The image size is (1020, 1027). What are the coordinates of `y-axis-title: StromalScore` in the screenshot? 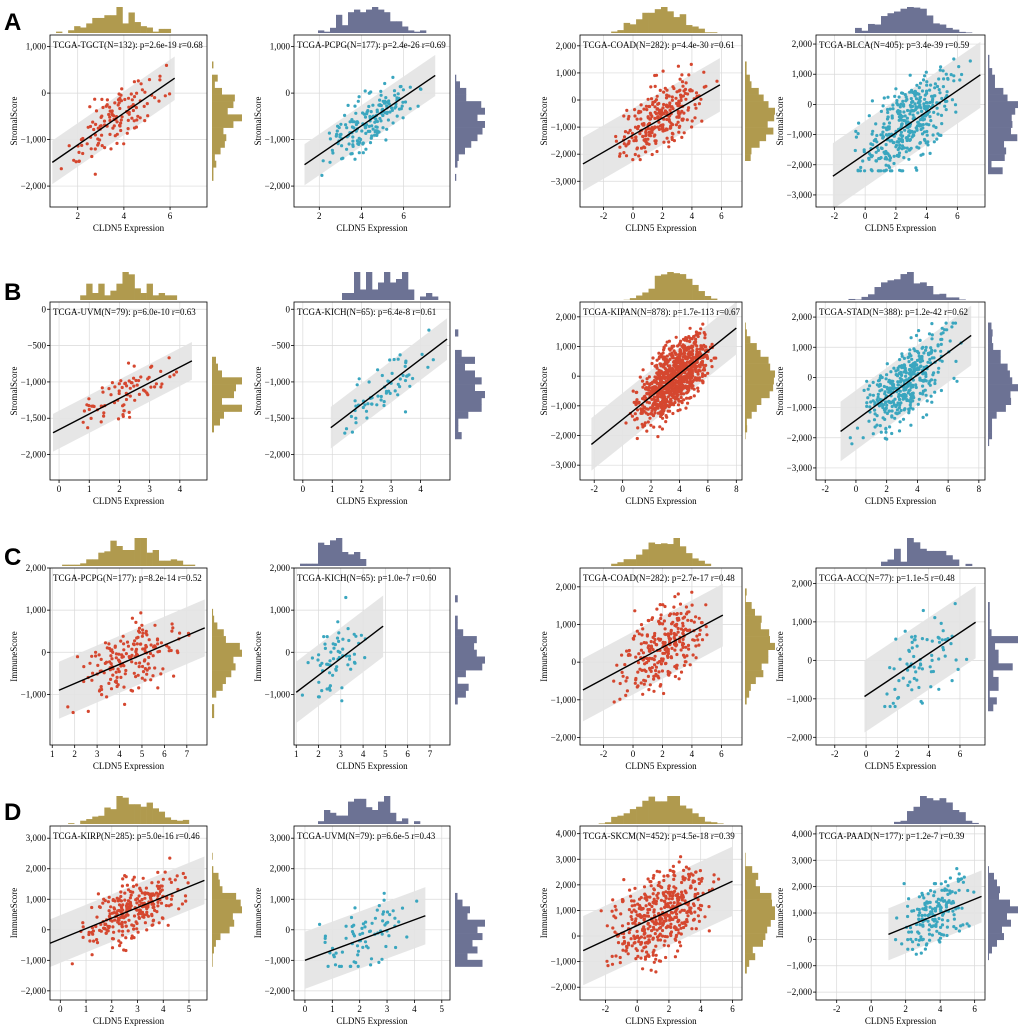 It's located at (544, 391).